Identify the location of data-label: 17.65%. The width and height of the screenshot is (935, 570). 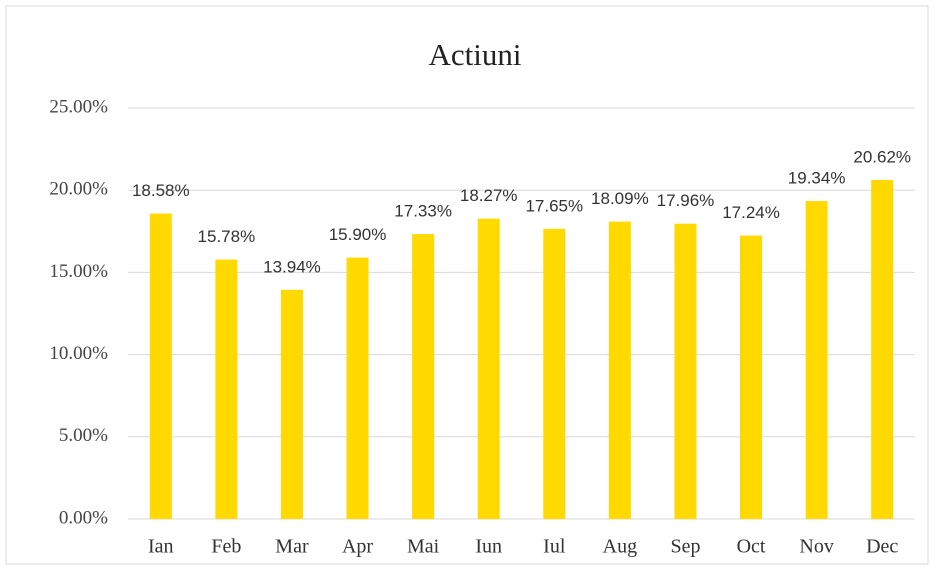
(554, 205).